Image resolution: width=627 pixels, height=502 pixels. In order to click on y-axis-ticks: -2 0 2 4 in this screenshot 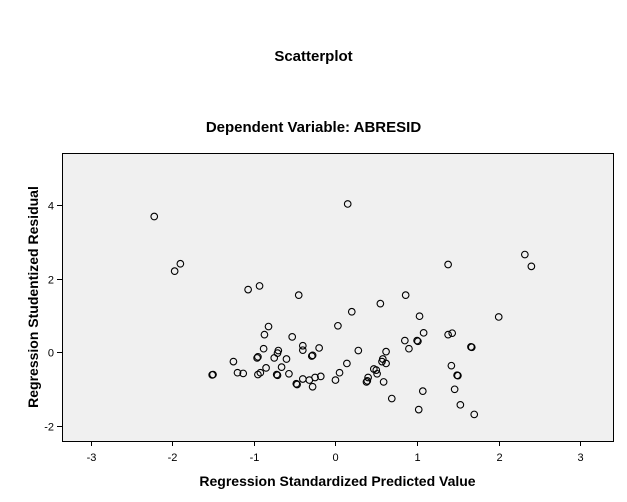, I will do `click(53, 317)`.